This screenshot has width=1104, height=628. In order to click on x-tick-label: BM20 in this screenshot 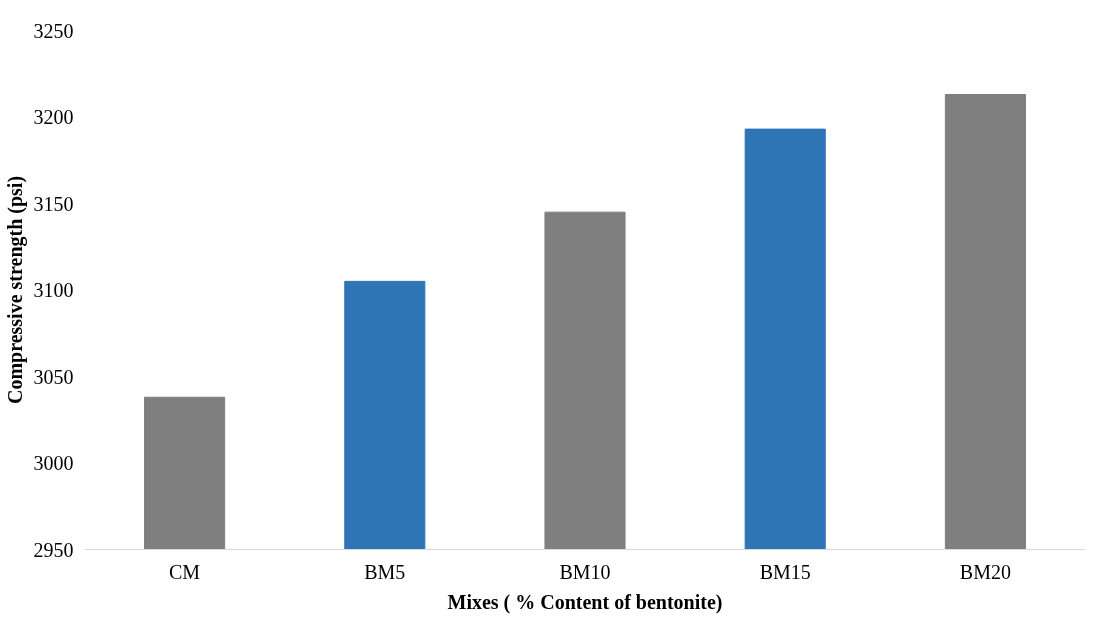, I will do `click(985, 571)`.